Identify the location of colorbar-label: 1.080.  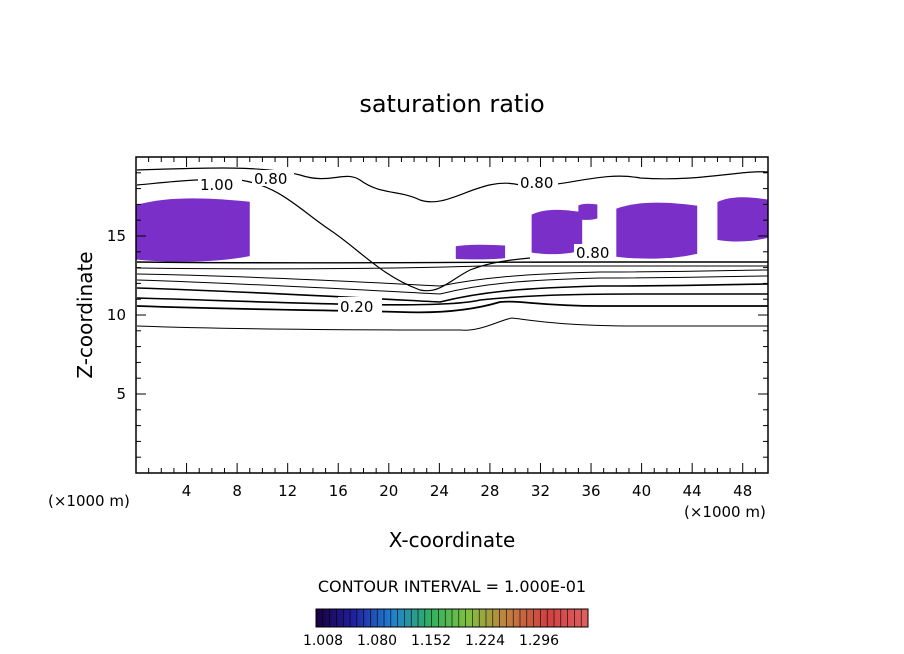
(377, 641).